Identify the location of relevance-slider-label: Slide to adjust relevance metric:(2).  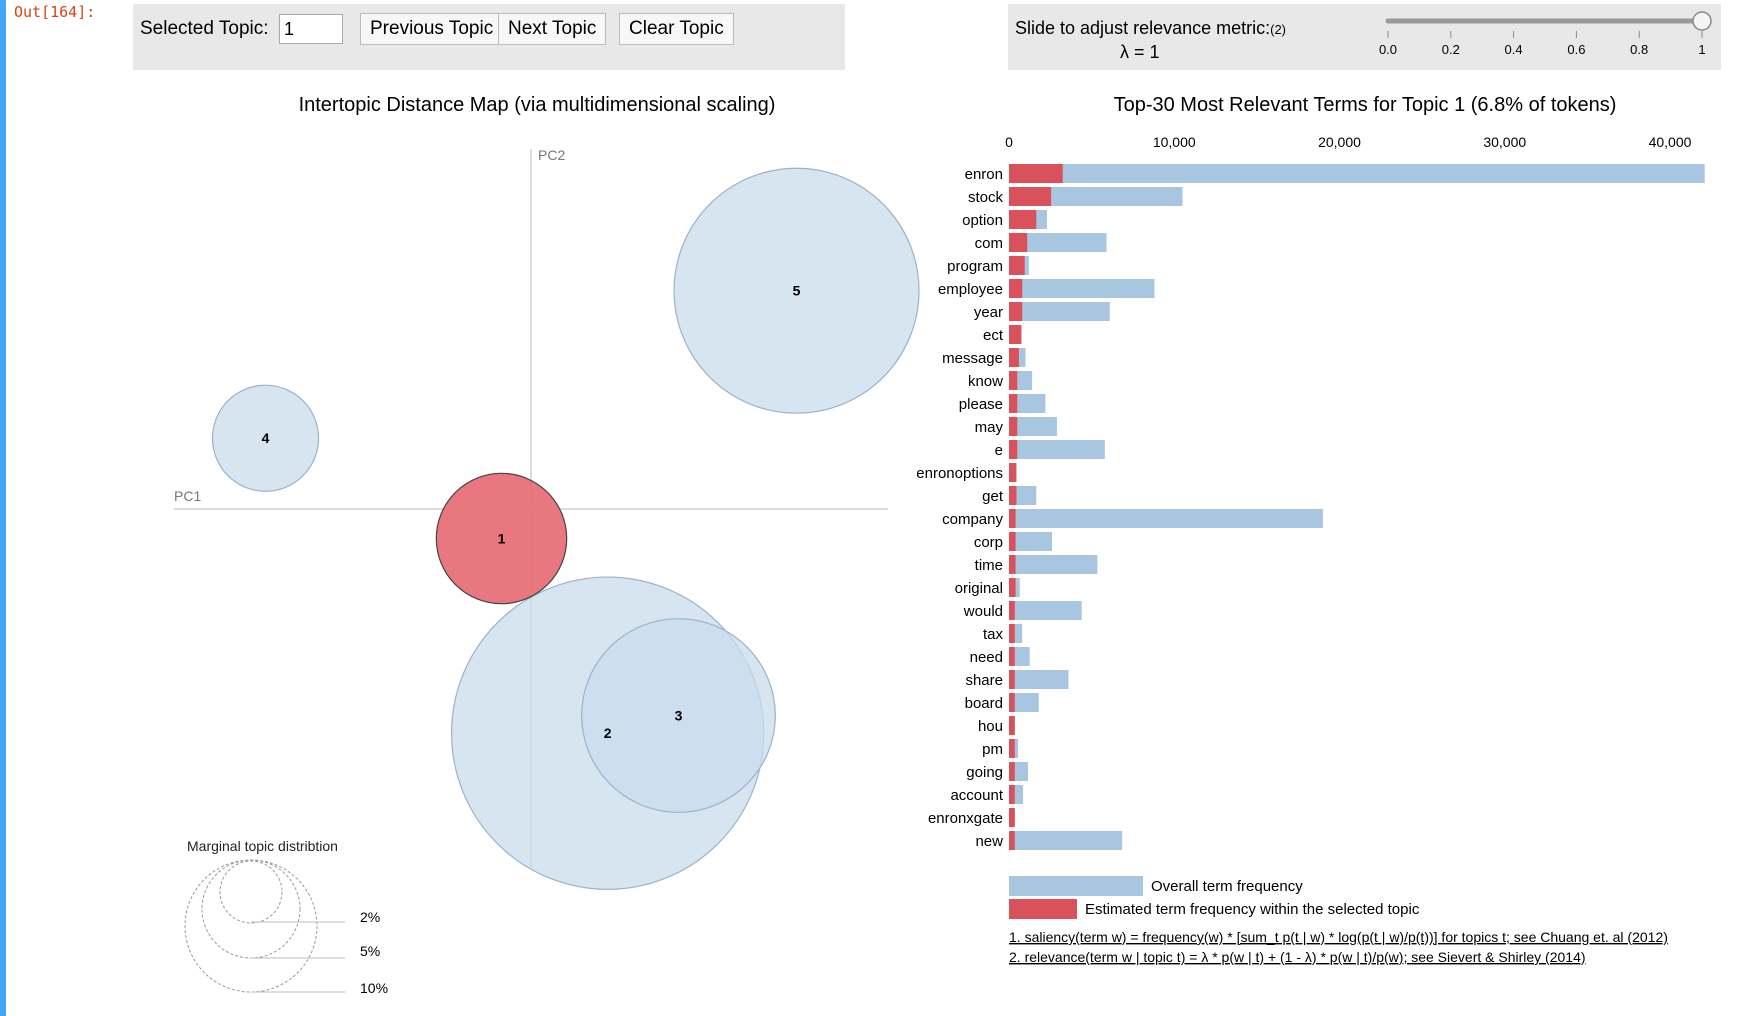
(1150, 28).